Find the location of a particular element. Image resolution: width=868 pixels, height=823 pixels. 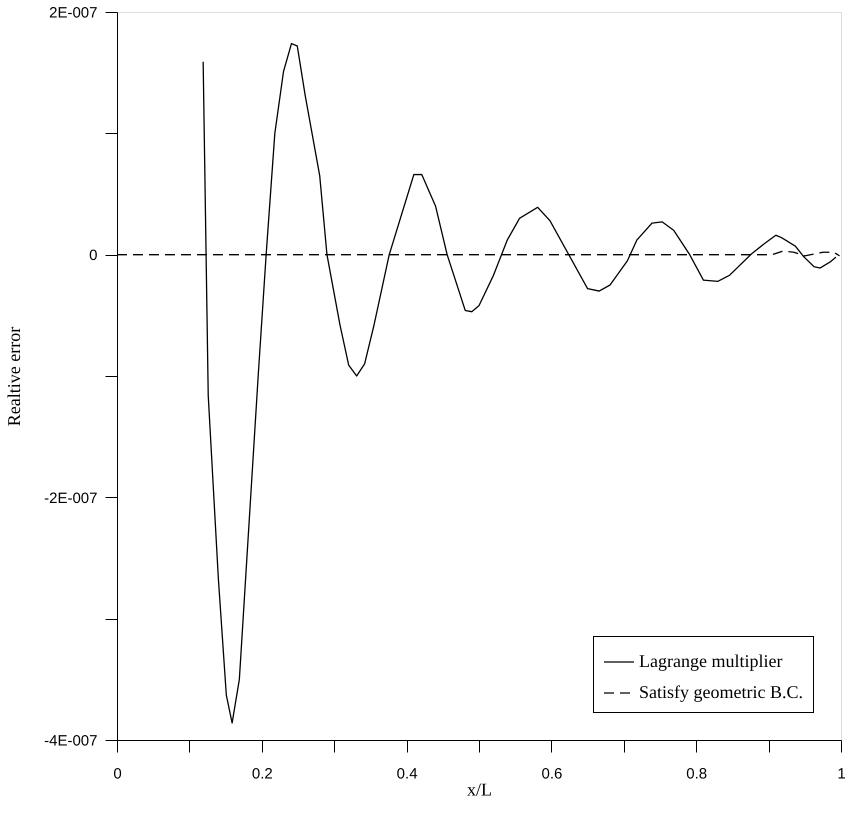

y-tick-label: 0 is located at coordinates (93, 255).